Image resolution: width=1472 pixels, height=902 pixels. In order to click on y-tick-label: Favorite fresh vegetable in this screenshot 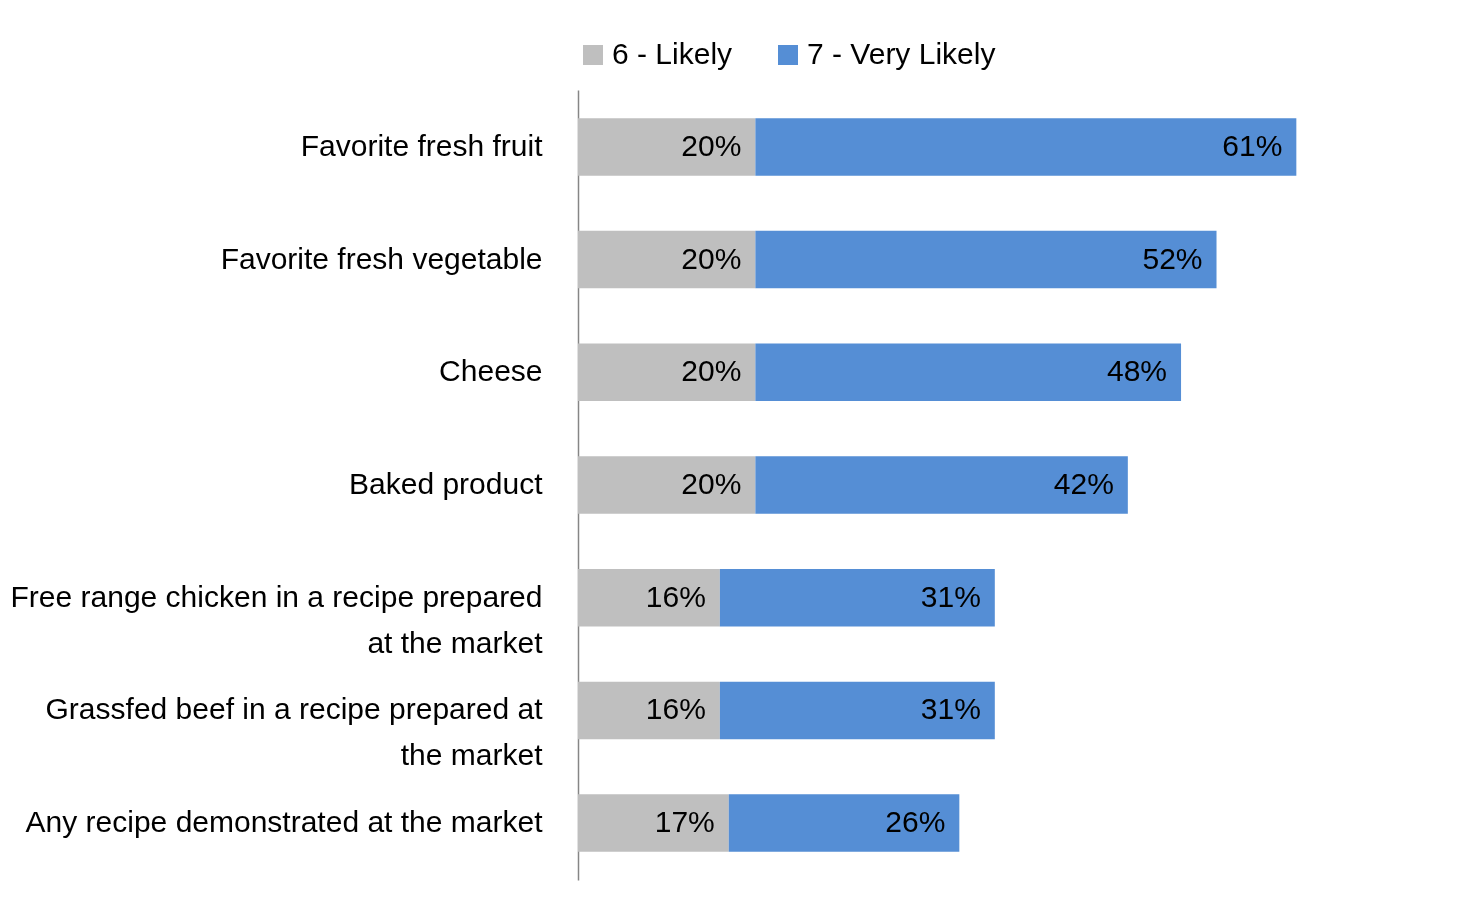, I will do `click(381, 258)`.